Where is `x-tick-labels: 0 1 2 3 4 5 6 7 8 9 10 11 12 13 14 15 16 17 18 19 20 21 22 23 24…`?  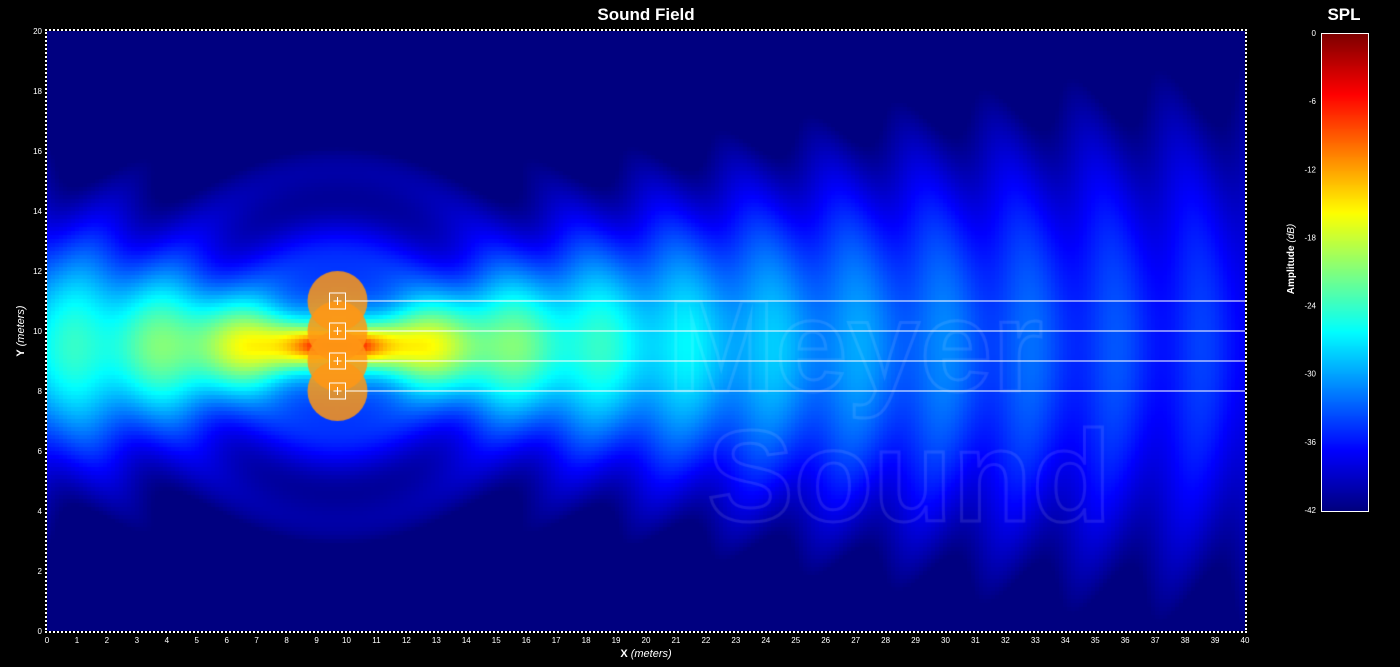
x-tick-labels: 0 1 2 3 4 5 6 7 8 9 10 11 12 13 14 15 16 17 18 19 20 21 22 23 24… is located at coordinates (647, 640).